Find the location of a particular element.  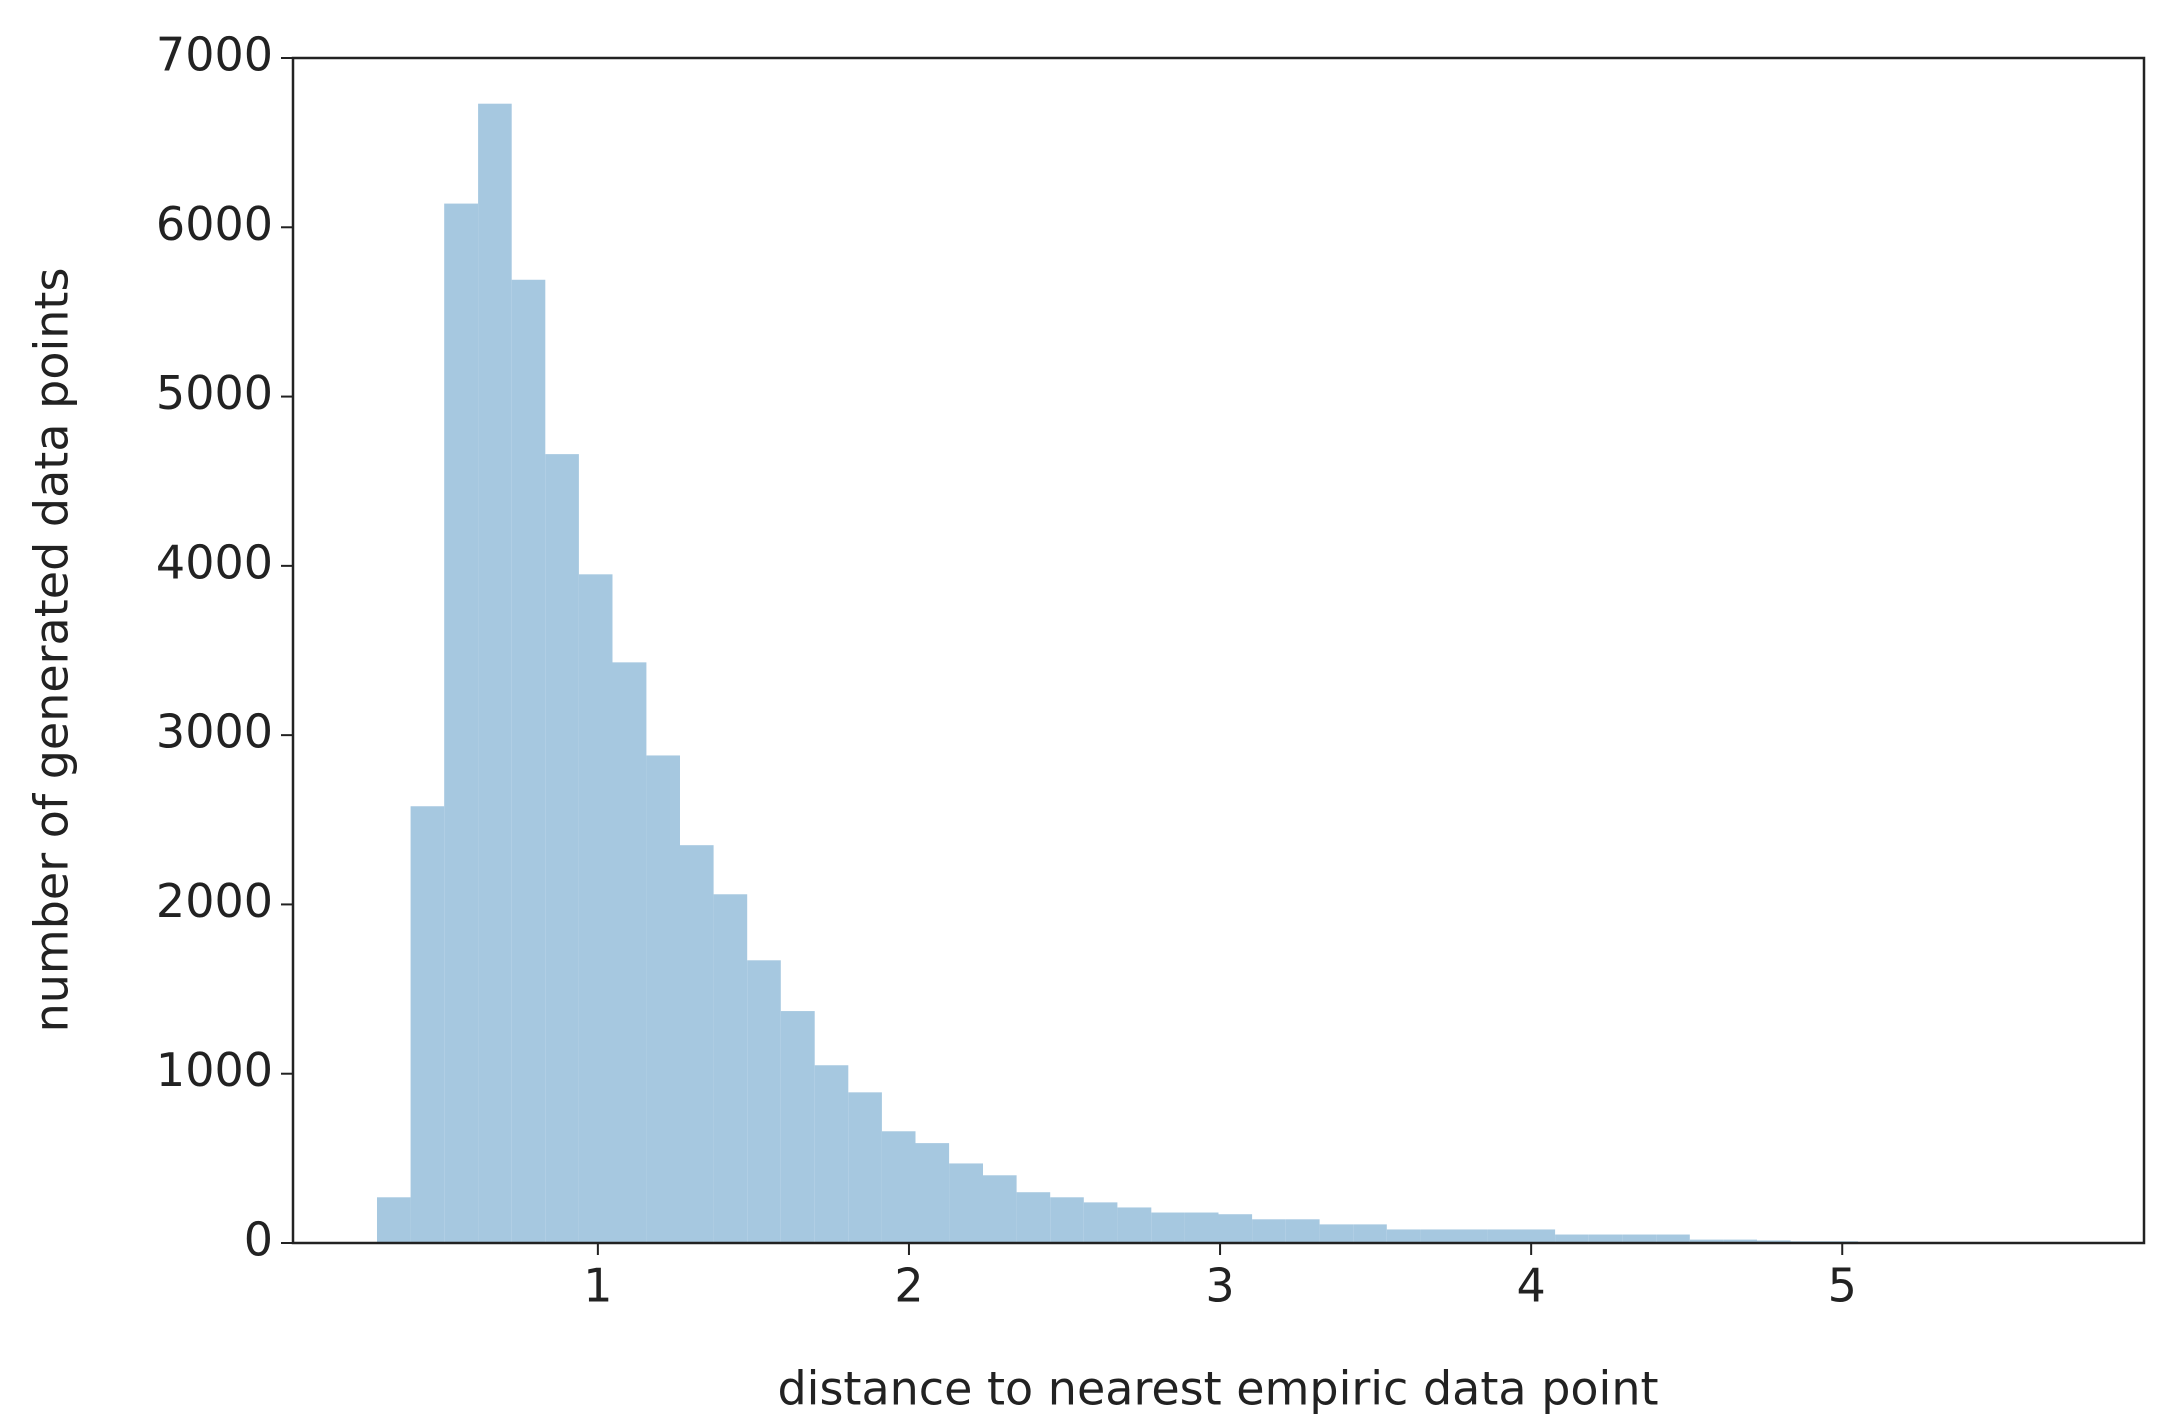

y-tick-label: 6000 is located at coordinates (214, 224).